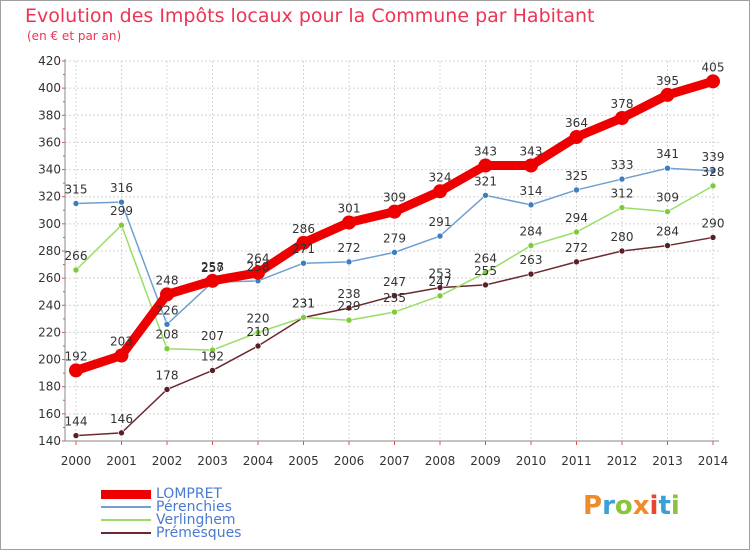  Describe the element at coordinates (440, 282) in the screenshot. I see `data-label: 247` at that location.